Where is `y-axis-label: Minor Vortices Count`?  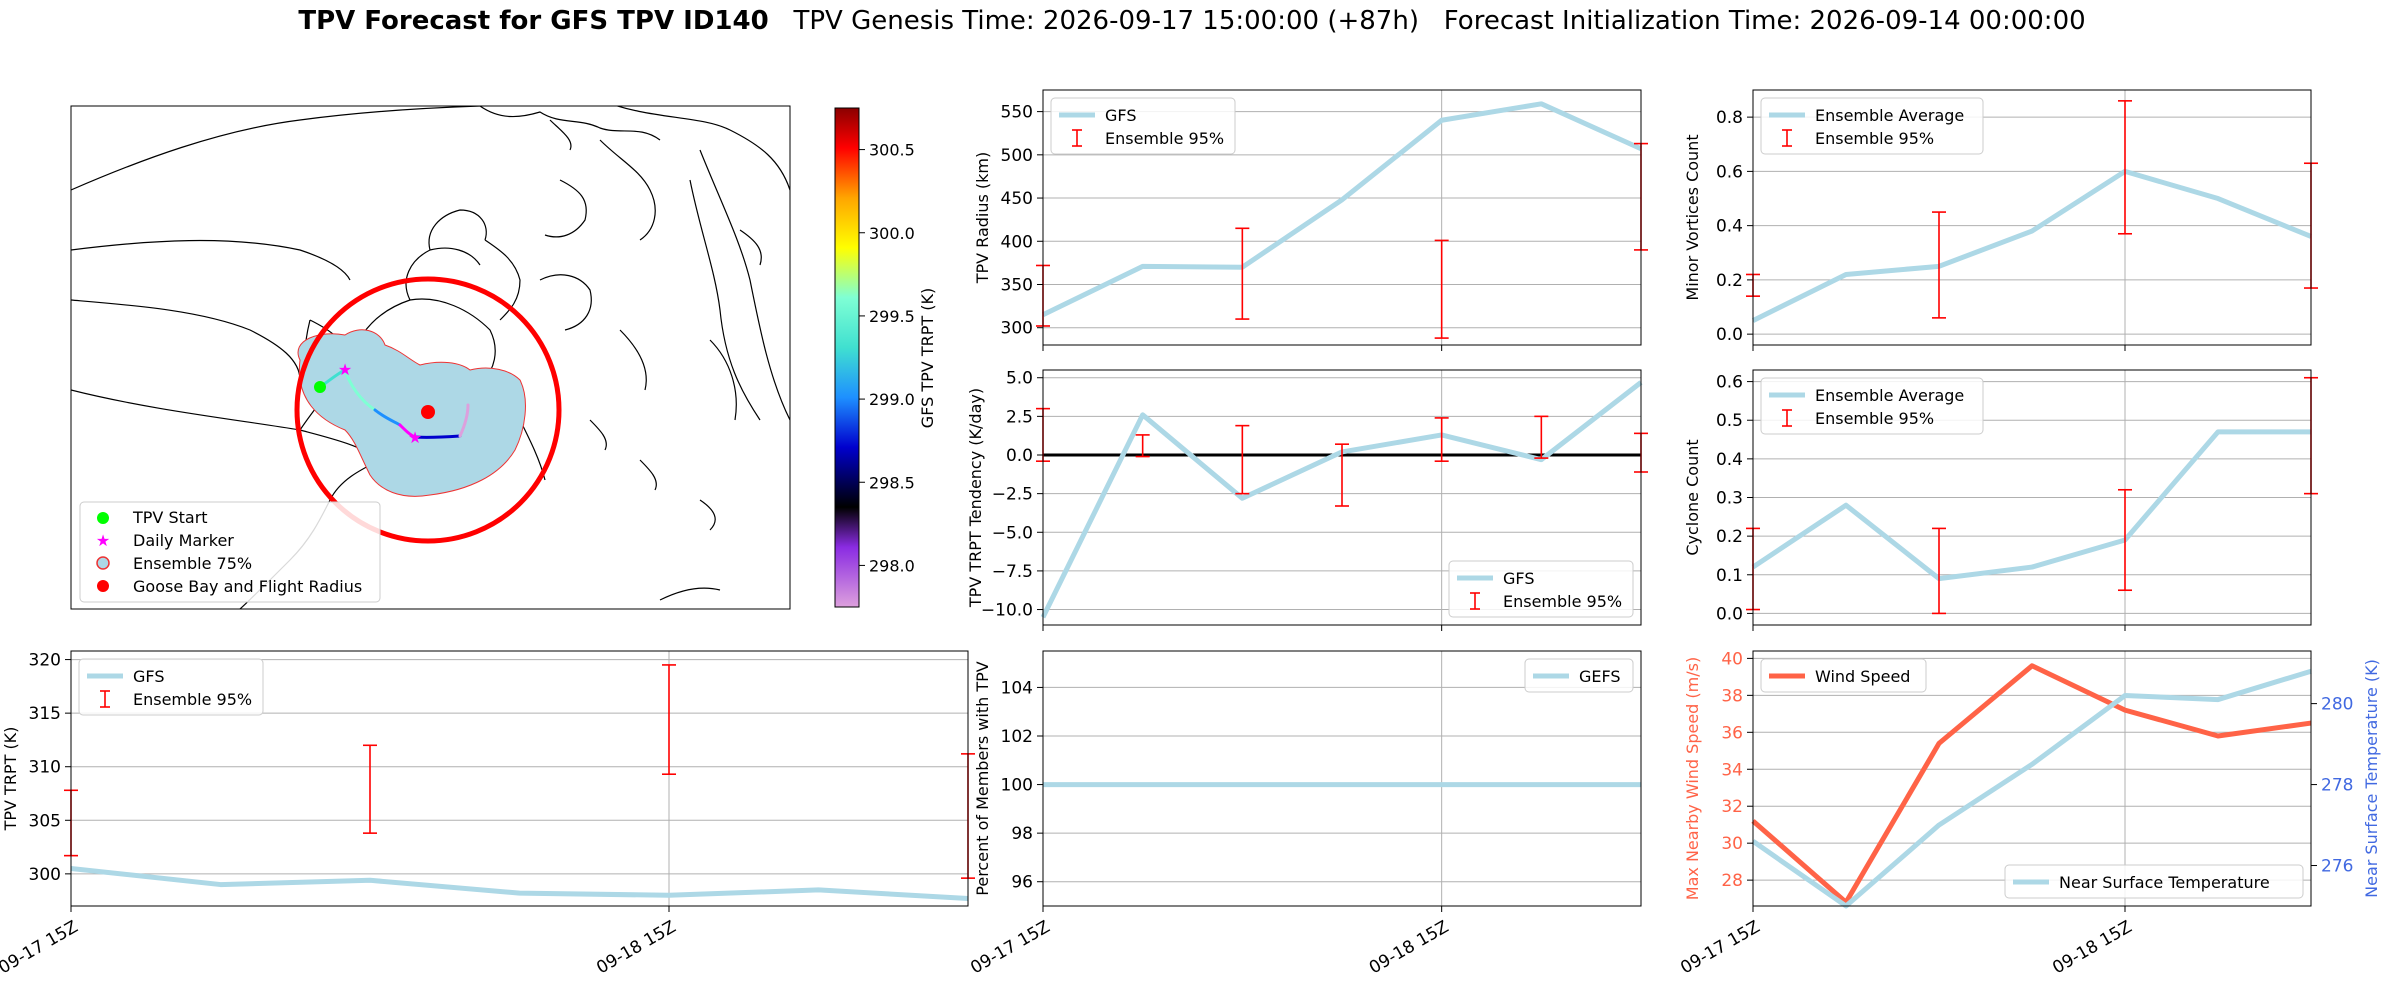
y-axis-label: Minor Vortices Count is located at coordinates (1692, 217).